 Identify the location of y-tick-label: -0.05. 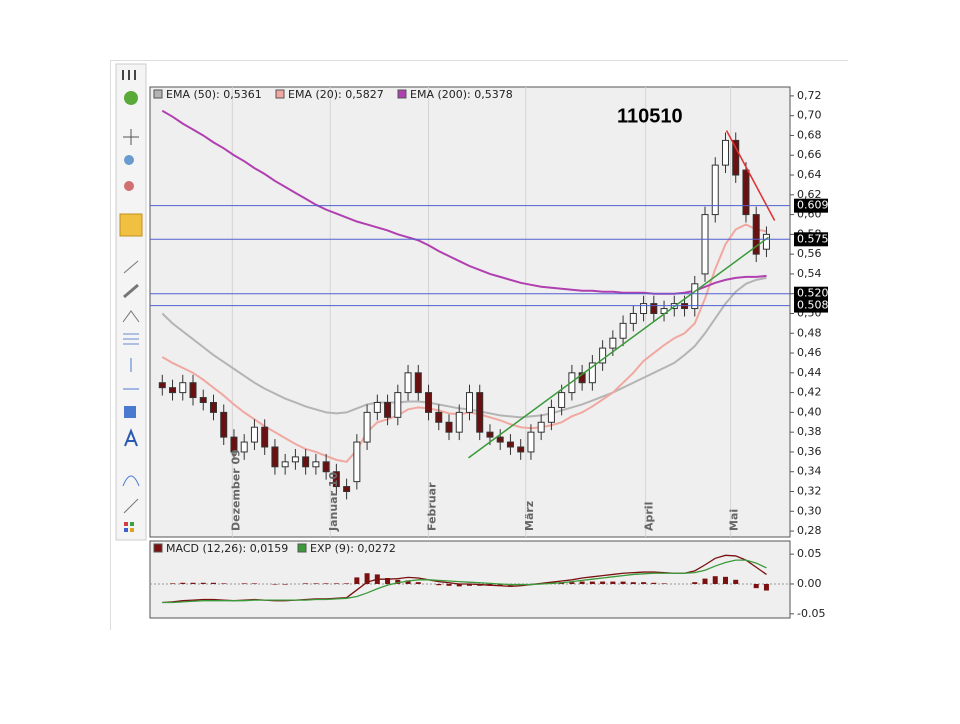
(811, 613).